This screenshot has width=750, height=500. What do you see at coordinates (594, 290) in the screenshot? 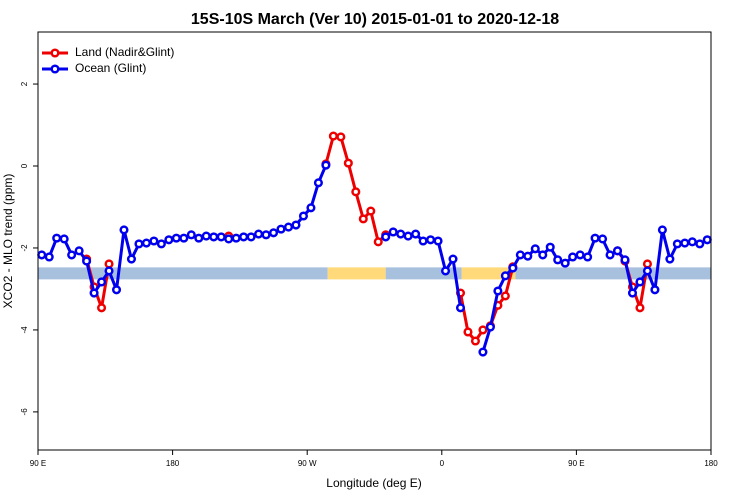
I see `series-line` at bounding box center [594, 290].